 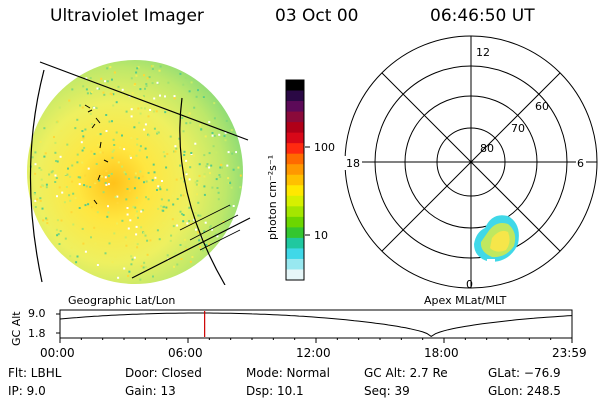 I want to click on mlat-label-60: 60, so click(x=542, y=106).